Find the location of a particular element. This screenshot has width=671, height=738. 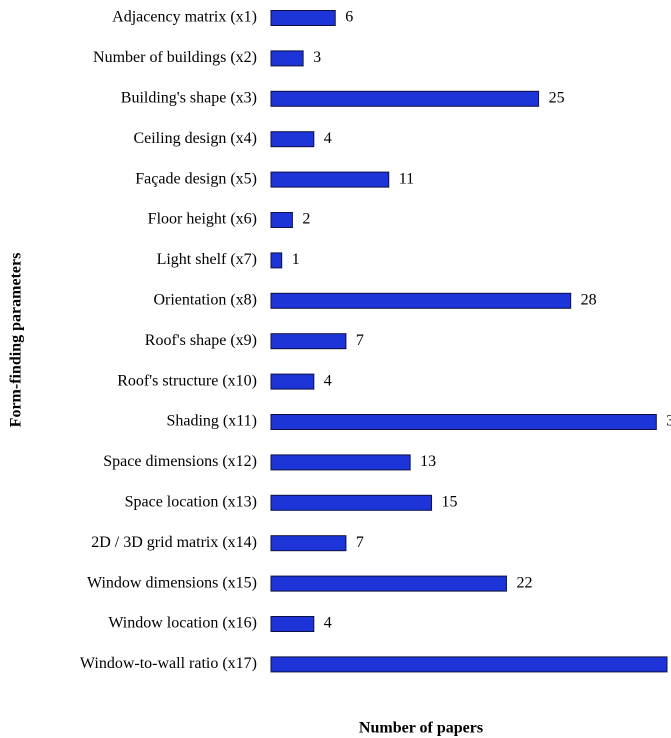

y-tick-label: 2D / 3D grid matrix (x14) is located at coordinates (174, 542).